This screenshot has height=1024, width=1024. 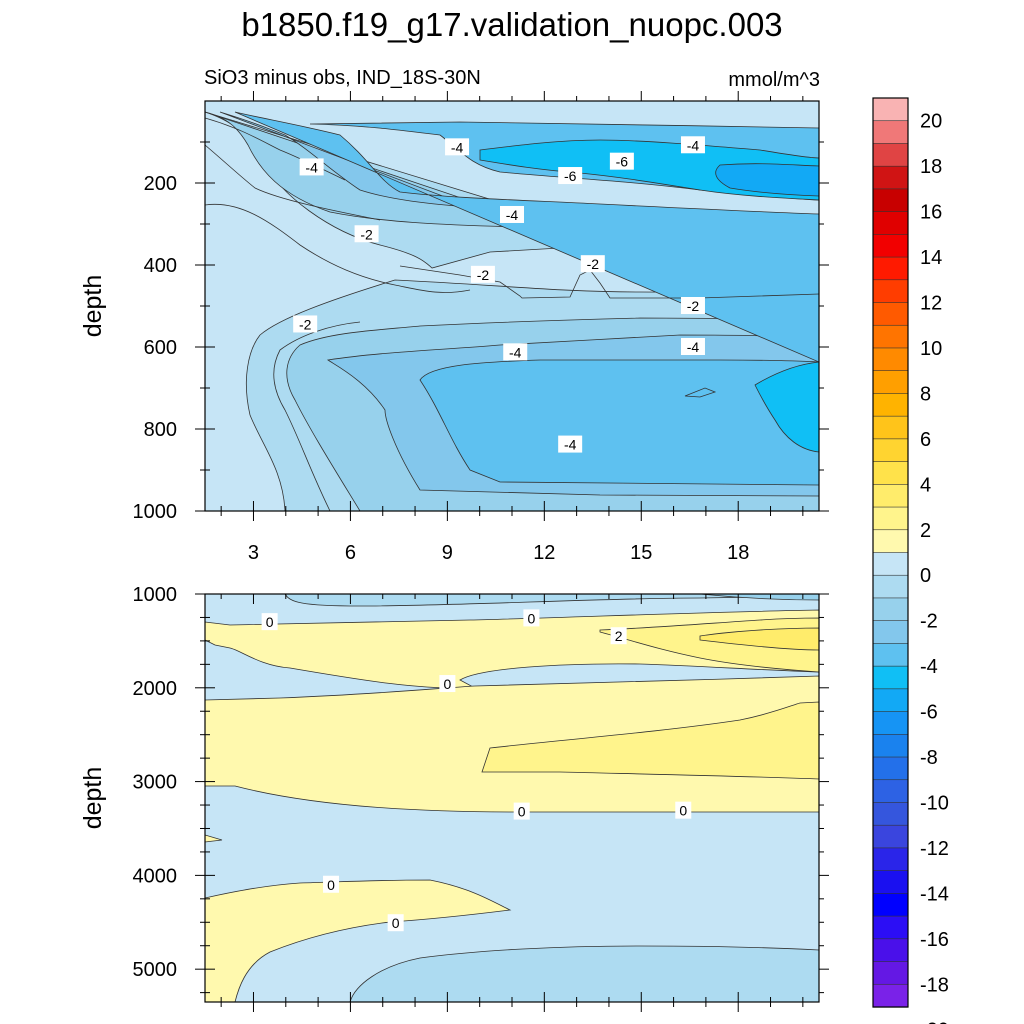 What do you see at coordinates (160, 430) in the screenshot?
I see `upper-y-tick-label: 800` at bounding box center [160, 430].